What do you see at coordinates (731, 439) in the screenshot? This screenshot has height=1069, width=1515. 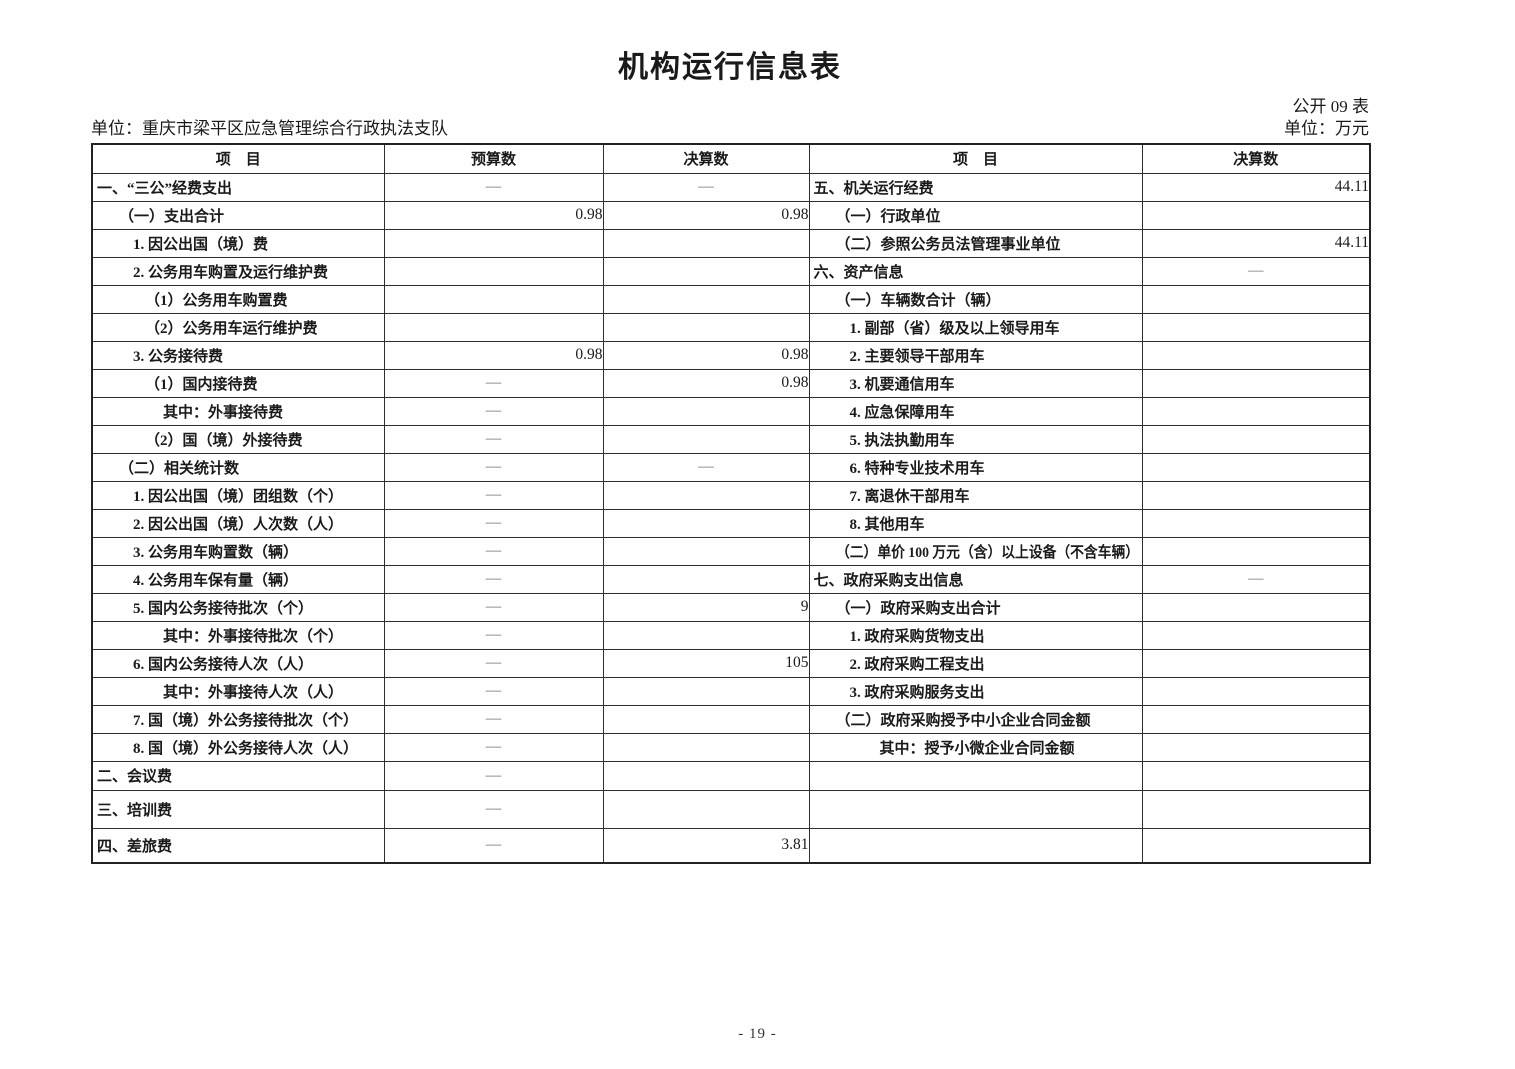 I see `table-row: （2）国（境）外接待费 — 5. 执法执勤用车` at bounding box center [731, 439].